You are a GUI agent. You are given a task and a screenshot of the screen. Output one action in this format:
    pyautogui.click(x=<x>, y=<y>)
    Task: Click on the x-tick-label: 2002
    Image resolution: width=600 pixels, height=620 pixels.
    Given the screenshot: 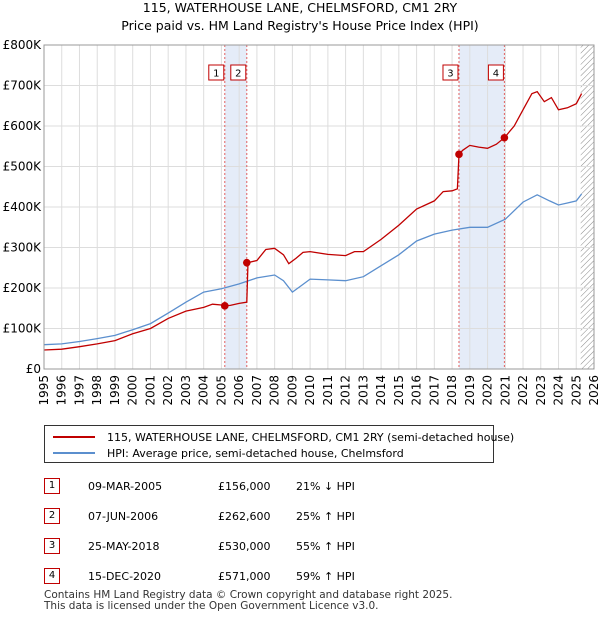 What is the action you would take?
    pyautogui.click(x=168, y=390)
    